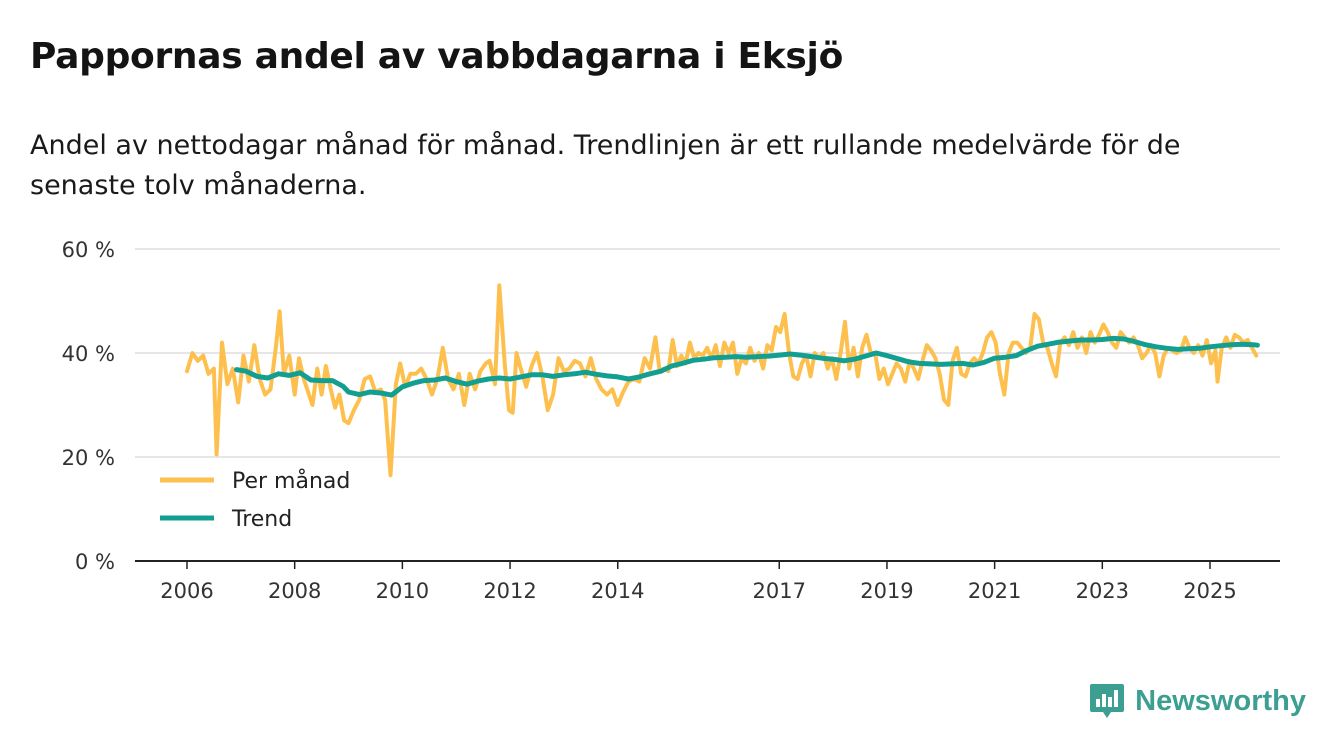  I want to click on x-tick-label: 2017, so click(779, 591).